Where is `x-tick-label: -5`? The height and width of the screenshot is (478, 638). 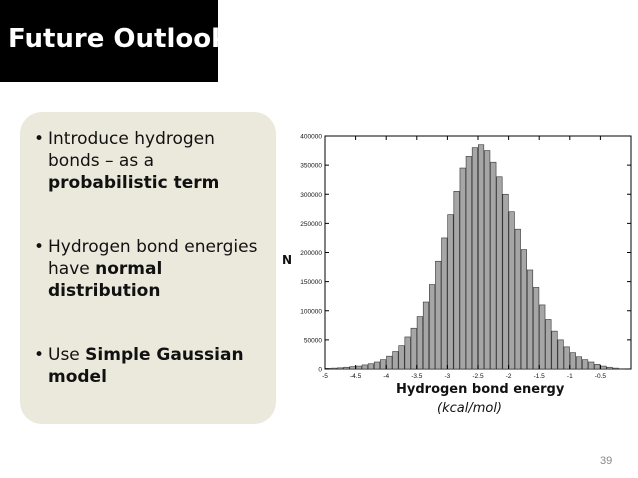 x-tick-label: -5 is located at coordinates (325, 376).